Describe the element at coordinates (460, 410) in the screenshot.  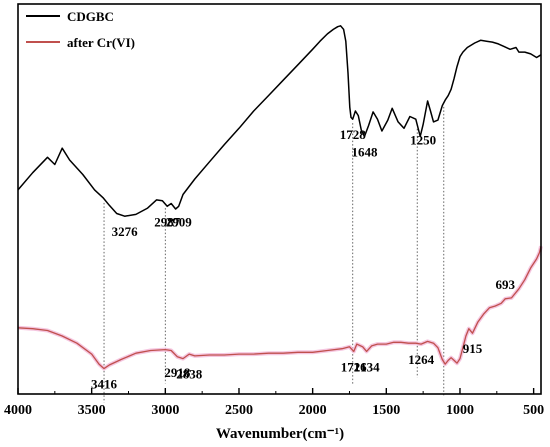
I see `x-tick-label-1000: 1000` at that location.